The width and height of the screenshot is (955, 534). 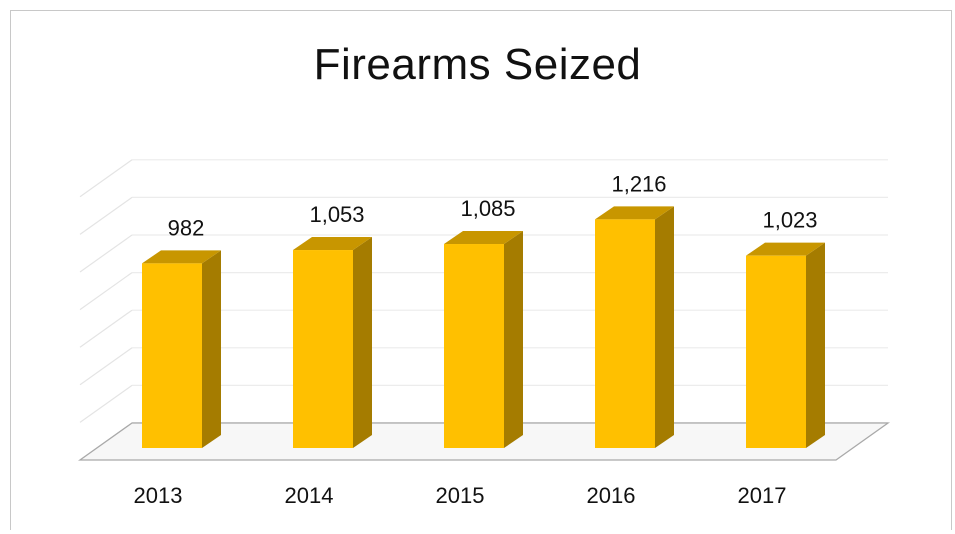 What do you see at coordinates (158, 495) in the screenshot?
I see `x-tick-label: 2013` at bounding box center [158, 495].